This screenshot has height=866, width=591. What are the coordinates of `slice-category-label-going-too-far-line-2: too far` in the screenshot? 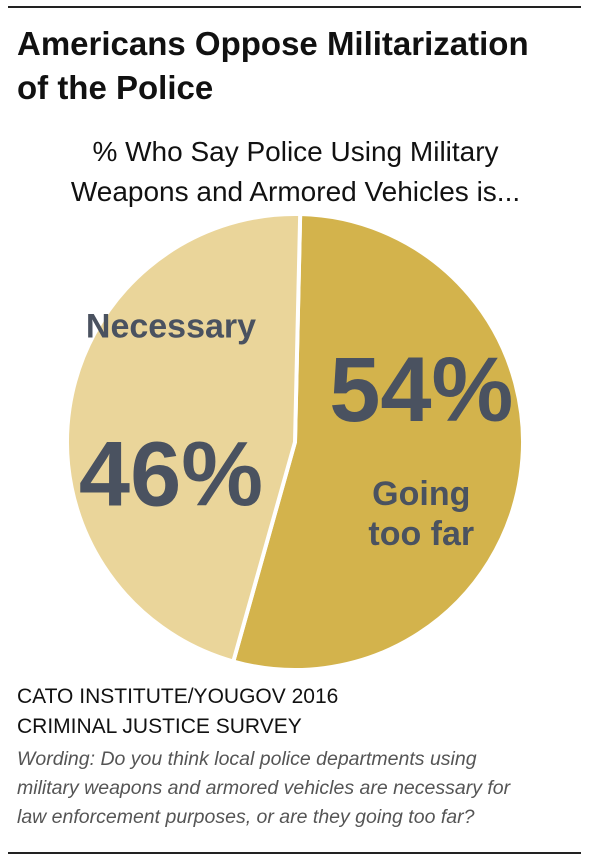 It's located at (421, 534).